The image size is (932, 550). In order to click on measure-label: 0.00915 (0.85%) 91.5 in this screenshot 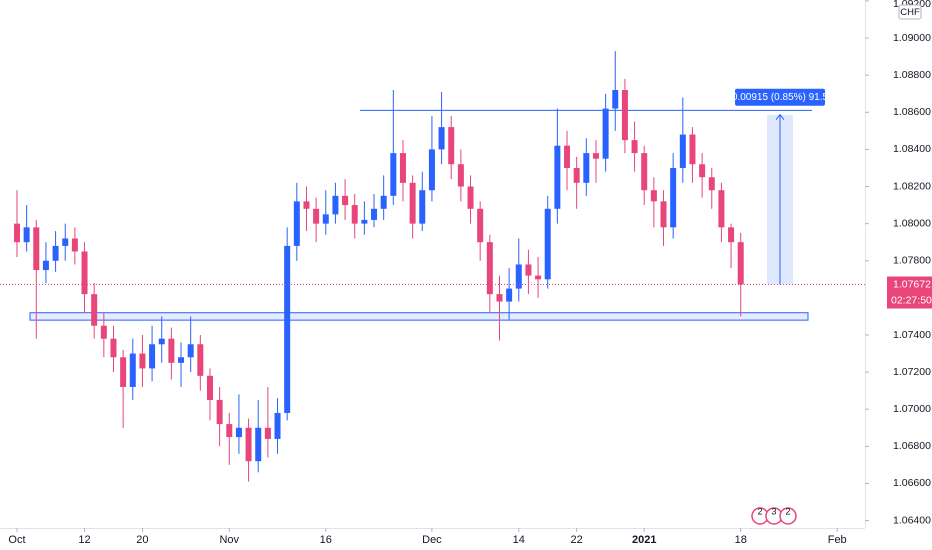, I will do `click(780, 97)`.